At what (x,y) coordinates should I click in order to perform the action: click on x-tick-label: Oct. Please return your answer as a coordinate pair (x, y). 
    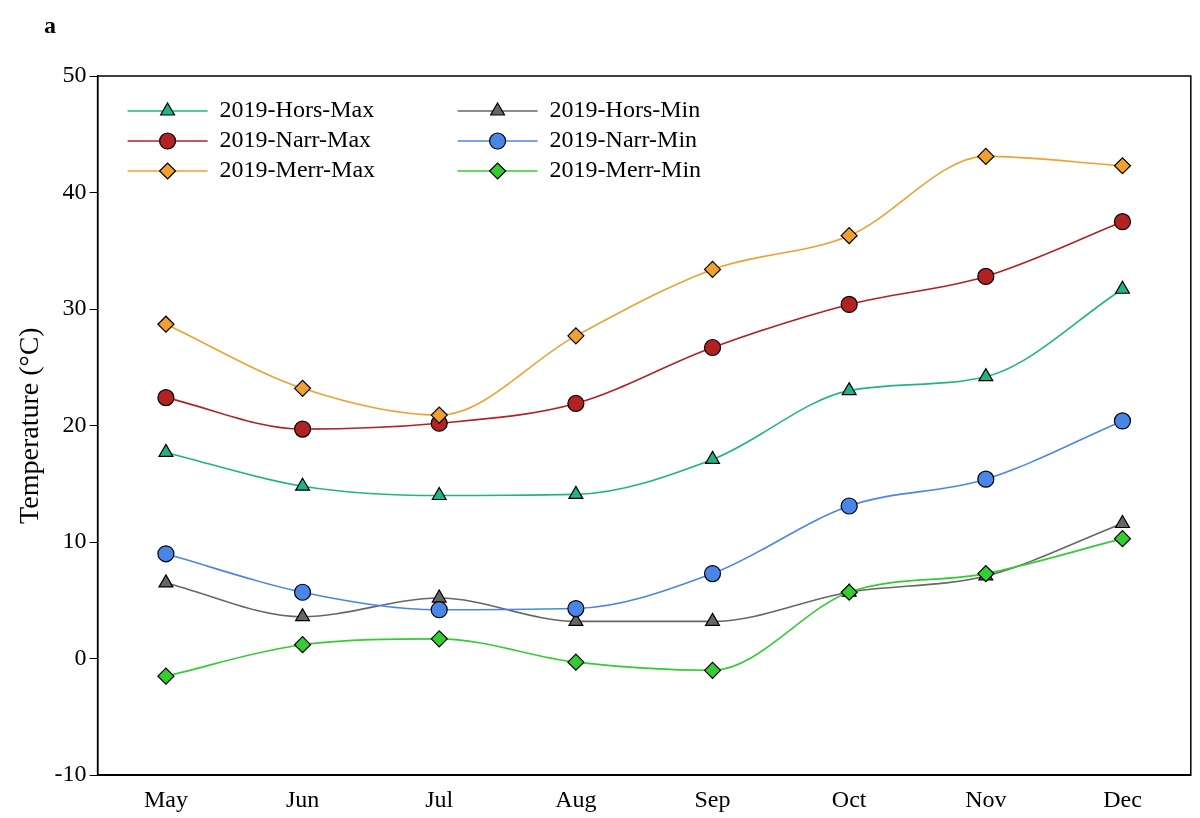
    Looking at the image, I should click on (849, 798).